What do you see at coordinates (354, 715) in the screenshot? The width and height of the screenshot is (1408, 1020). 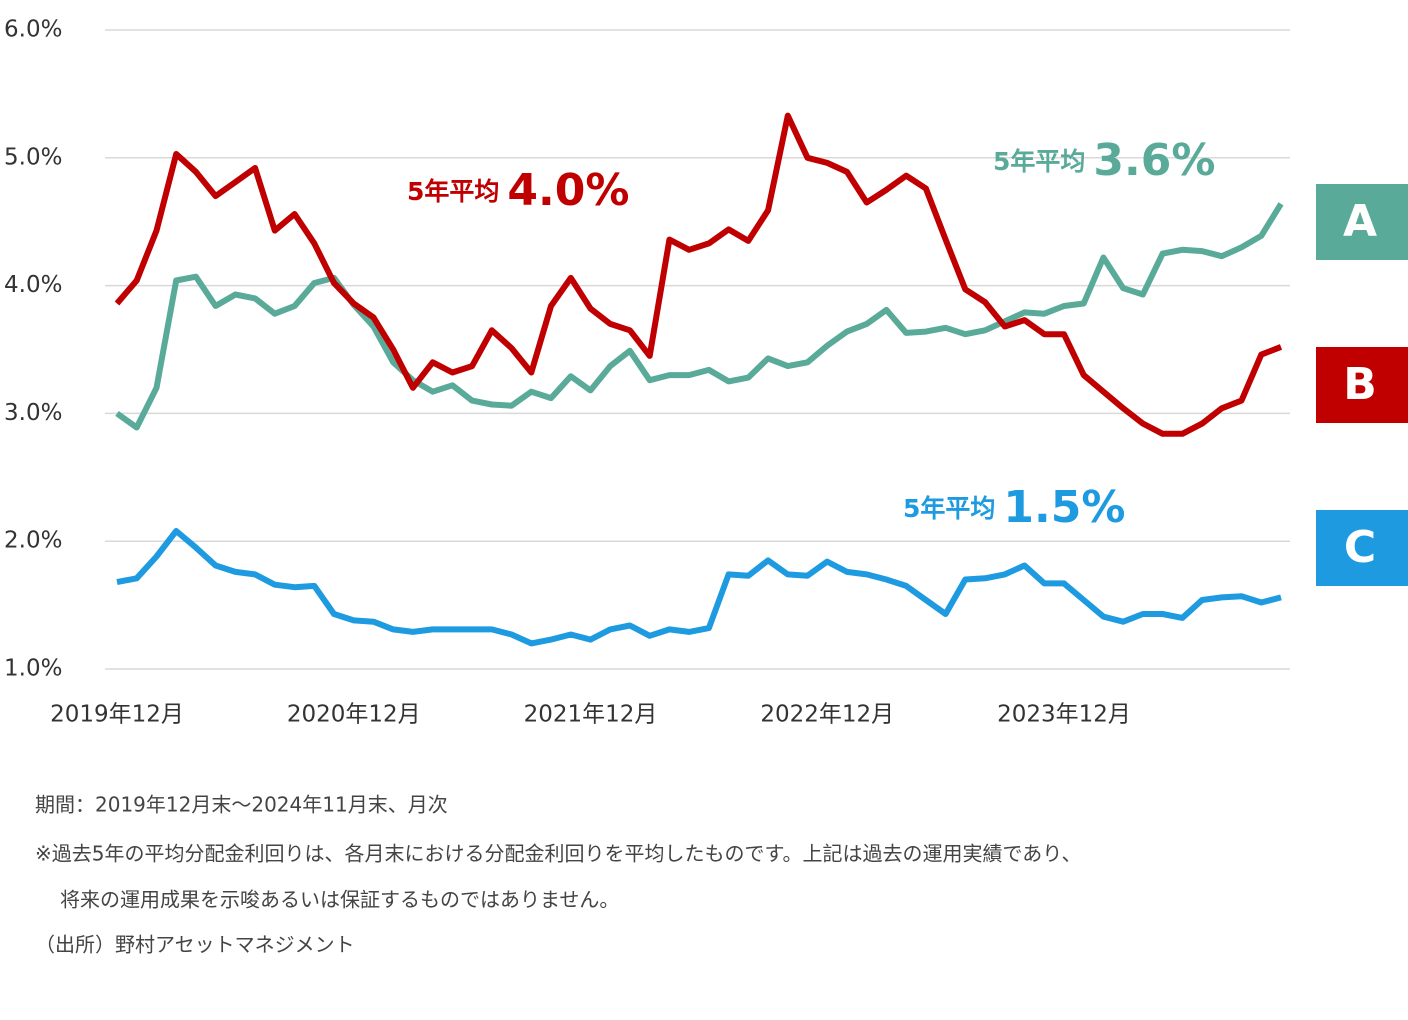 I see `x-tick-label: 2020年12月` at bounding box center [354, 715].